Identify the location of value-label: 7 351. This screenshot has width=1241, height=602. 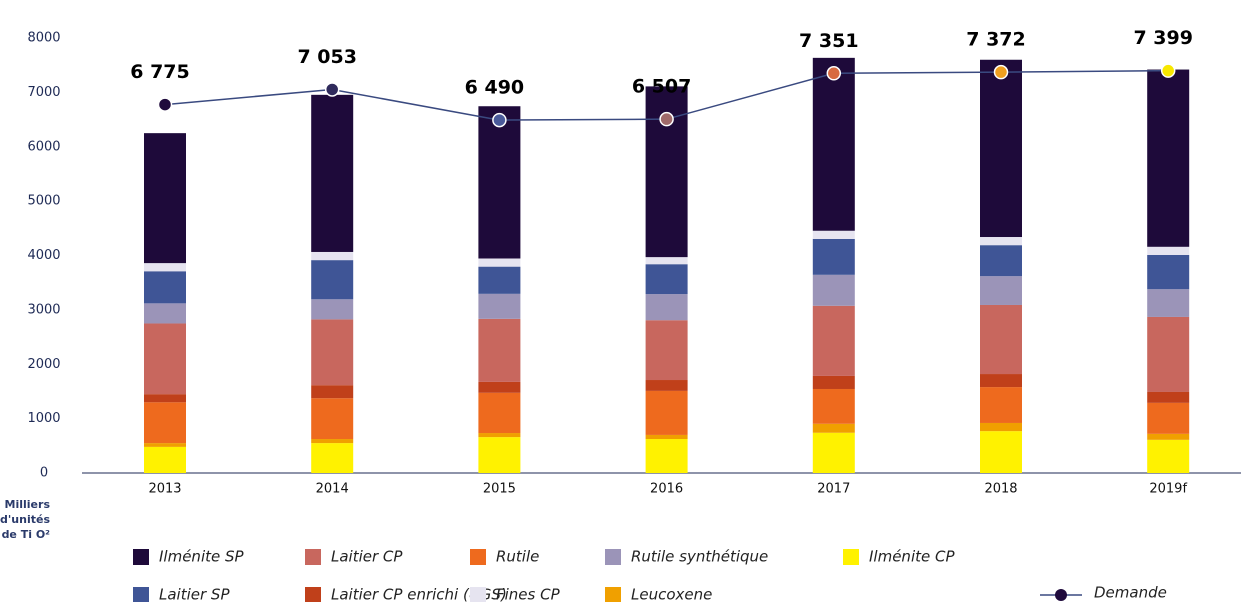
(829, 41).